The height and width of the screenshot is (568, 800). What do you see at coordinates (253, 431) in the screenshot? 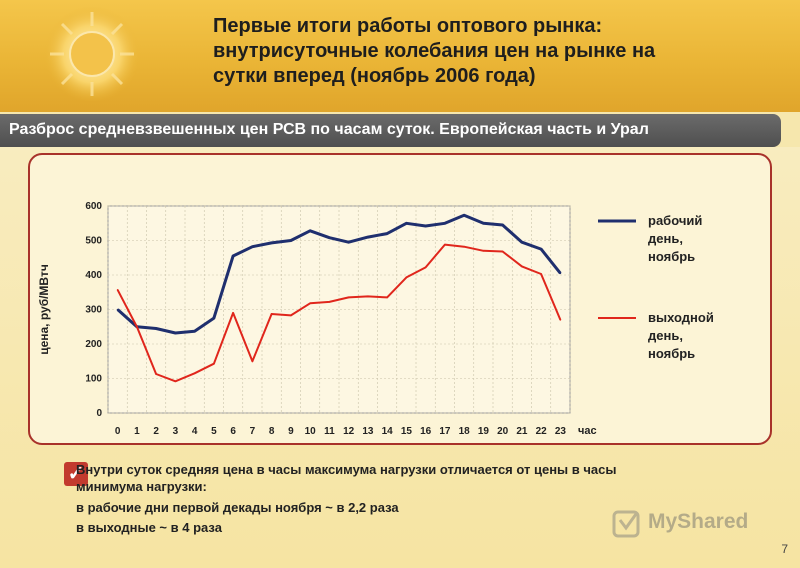
I see `x-tick-label: 7` at bounding box center [253, 431].